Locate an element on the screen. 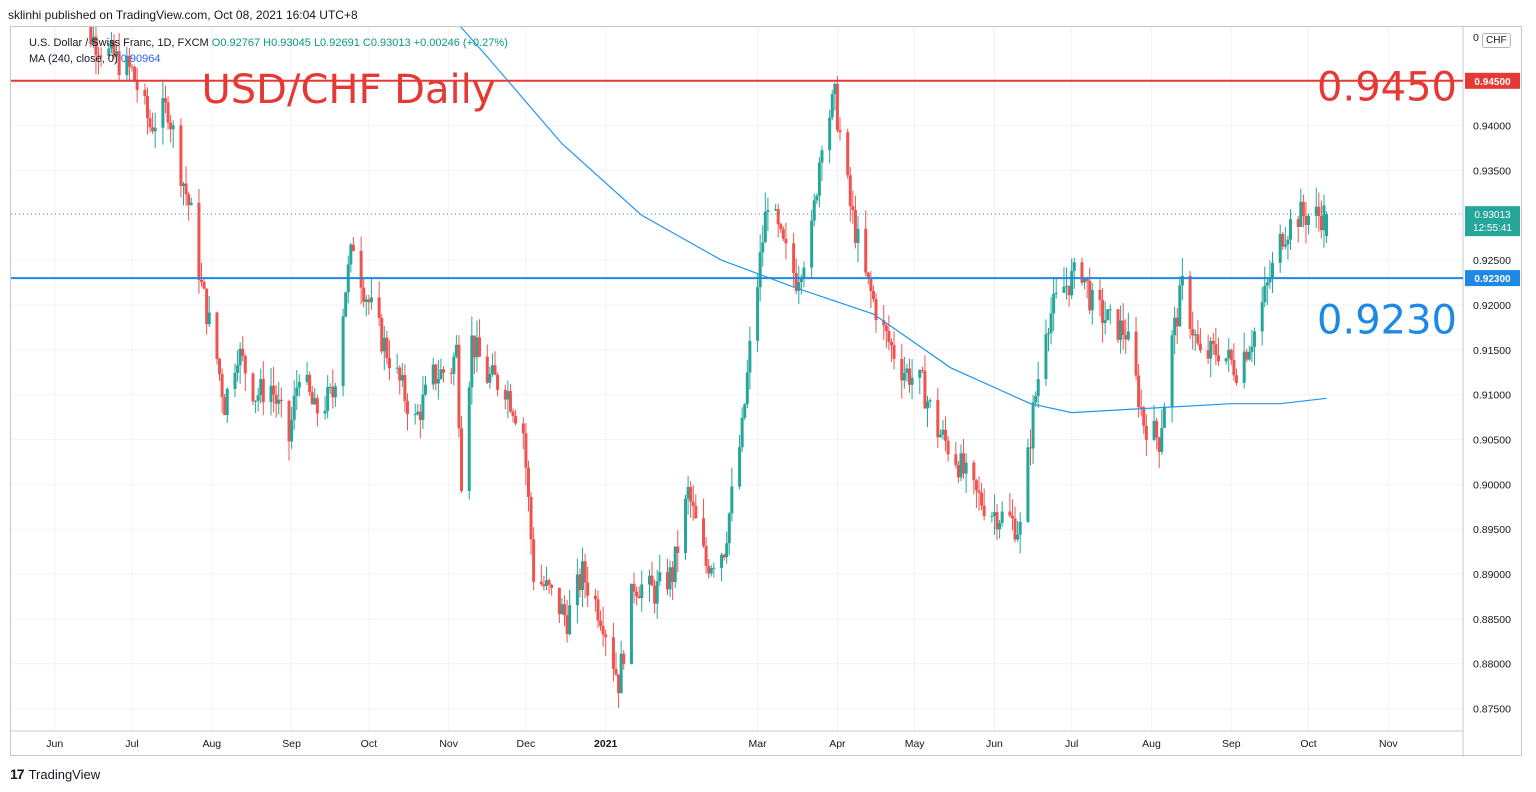 The height and width of the screenshot is (792, 1536). chart-title-annotation: USD/CHF Daily is located at coordinates (349, 90).